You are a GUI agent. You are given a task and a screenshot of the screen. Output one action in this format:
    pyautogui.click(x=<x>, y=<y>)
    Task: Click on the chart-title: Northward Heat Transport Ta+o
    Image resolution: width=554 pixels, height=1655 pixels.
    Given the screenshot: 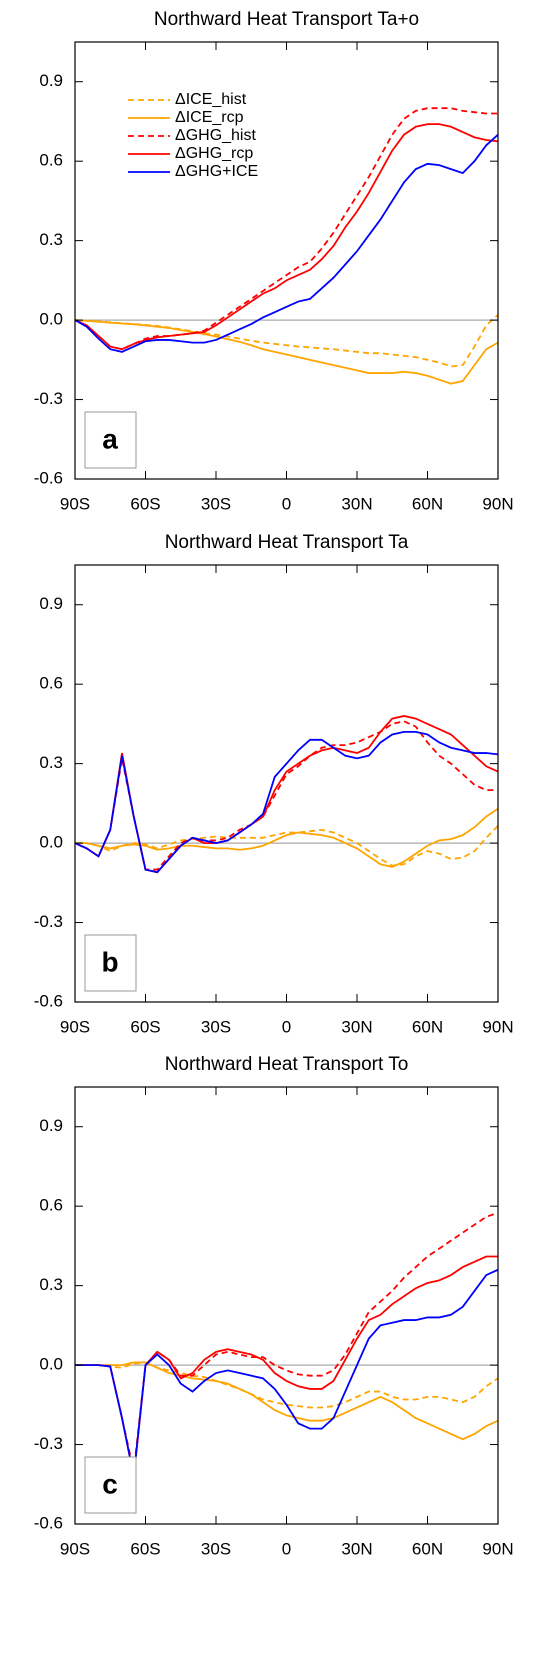 What is the action you would take?
    pyautogui.click(x=286, y=19)
    